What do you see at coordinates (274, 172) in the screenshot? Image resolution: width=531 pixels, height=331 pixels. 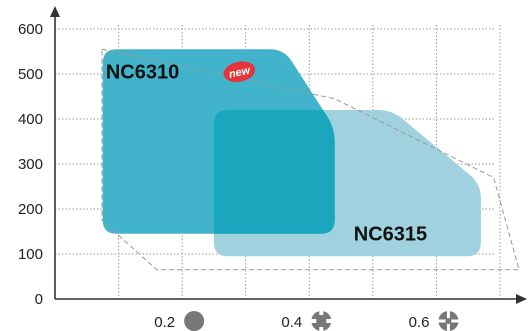 I see `region-overlap` at bounding box center [274, 172].